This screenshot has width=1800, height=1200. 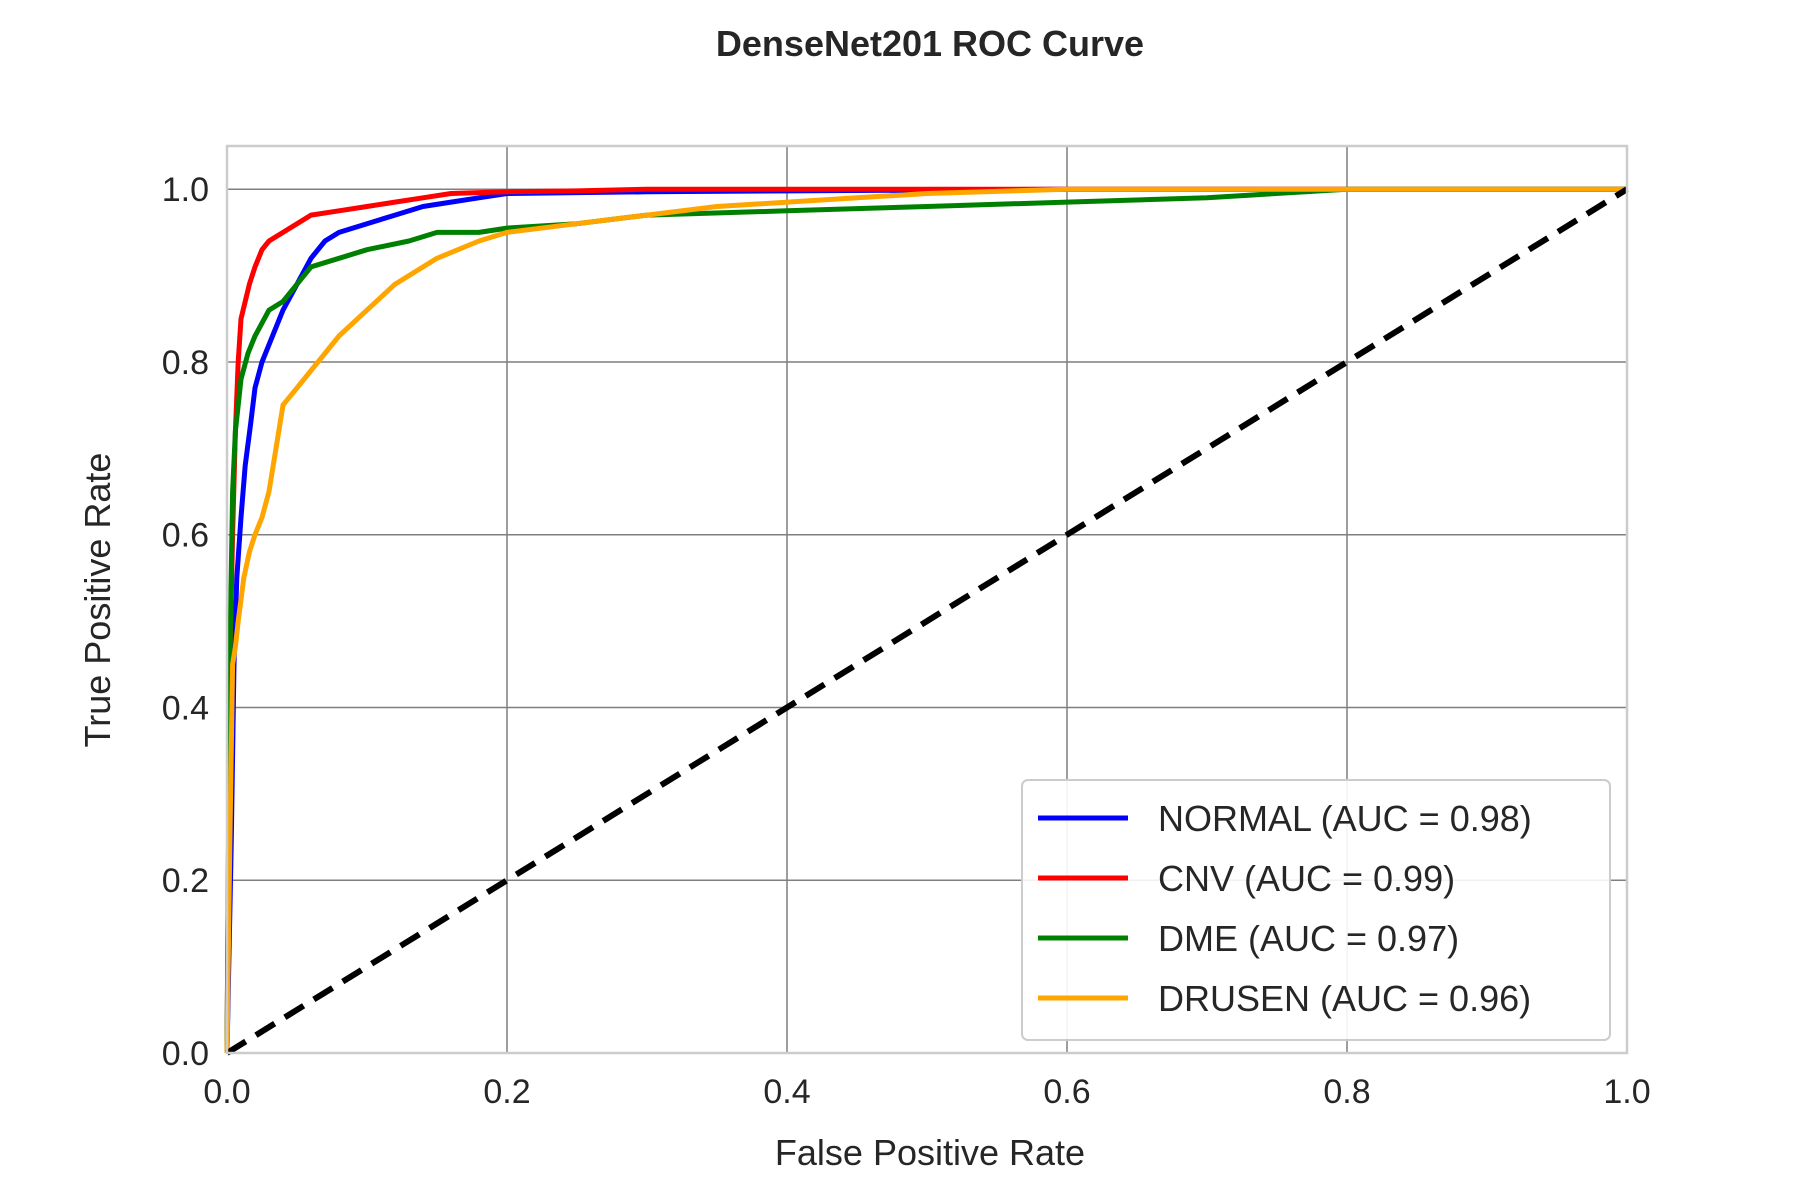 What do you see at coordinates (185, 622) in the screenshot?
I see `y-tick-labels: 0.0 0.2 0.4 0.6 0.8 1.0` at bounding box center [185, 622].